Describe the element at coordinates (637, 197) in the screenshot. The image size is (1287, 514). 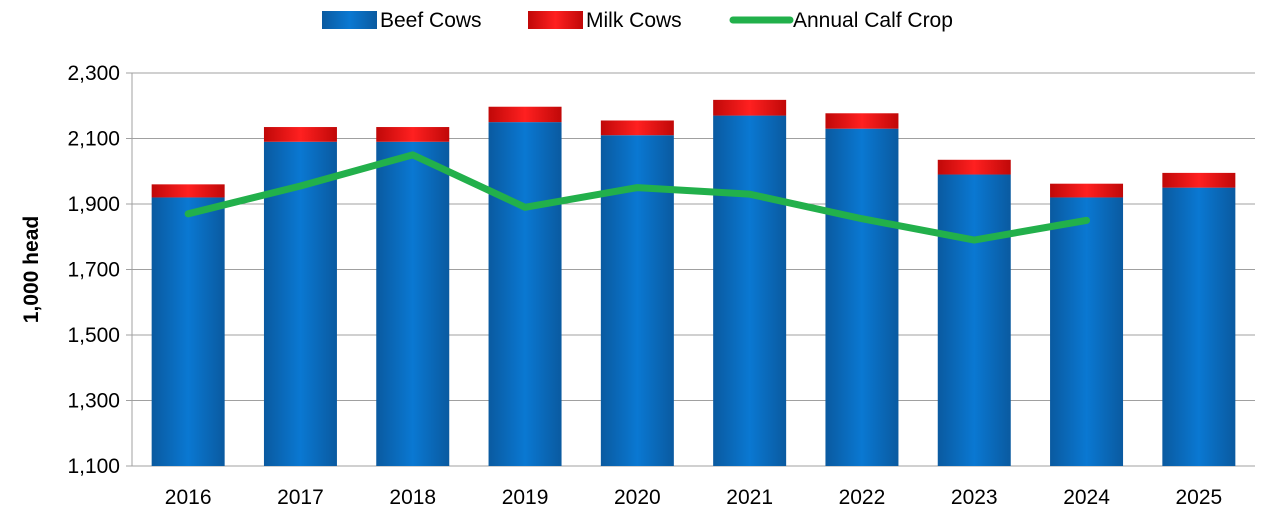
I see `calf-crop-line-layer` at that location.